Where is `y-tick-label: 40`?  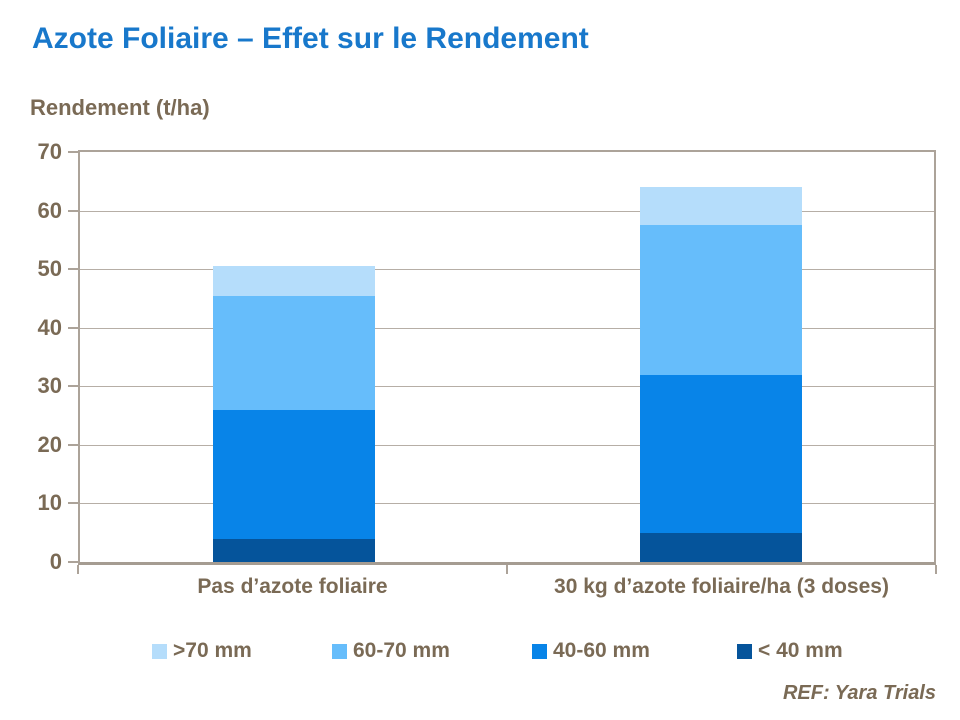
y-tick-label: 40 is located at coordinates (49, 327).